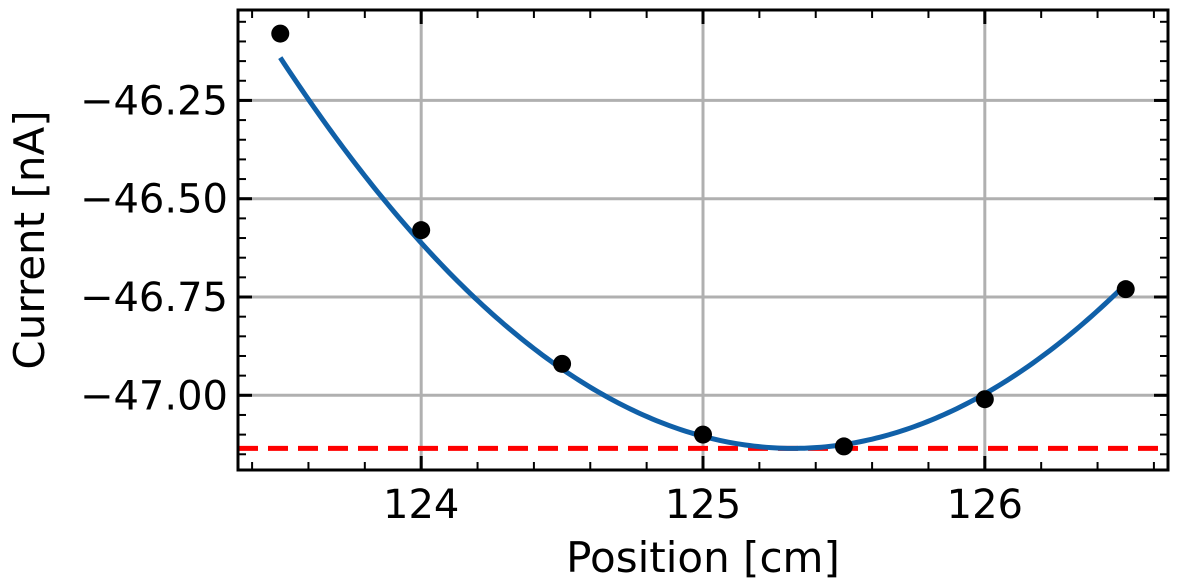  I want to click on x-tick-label: 124, so click(421, 505).